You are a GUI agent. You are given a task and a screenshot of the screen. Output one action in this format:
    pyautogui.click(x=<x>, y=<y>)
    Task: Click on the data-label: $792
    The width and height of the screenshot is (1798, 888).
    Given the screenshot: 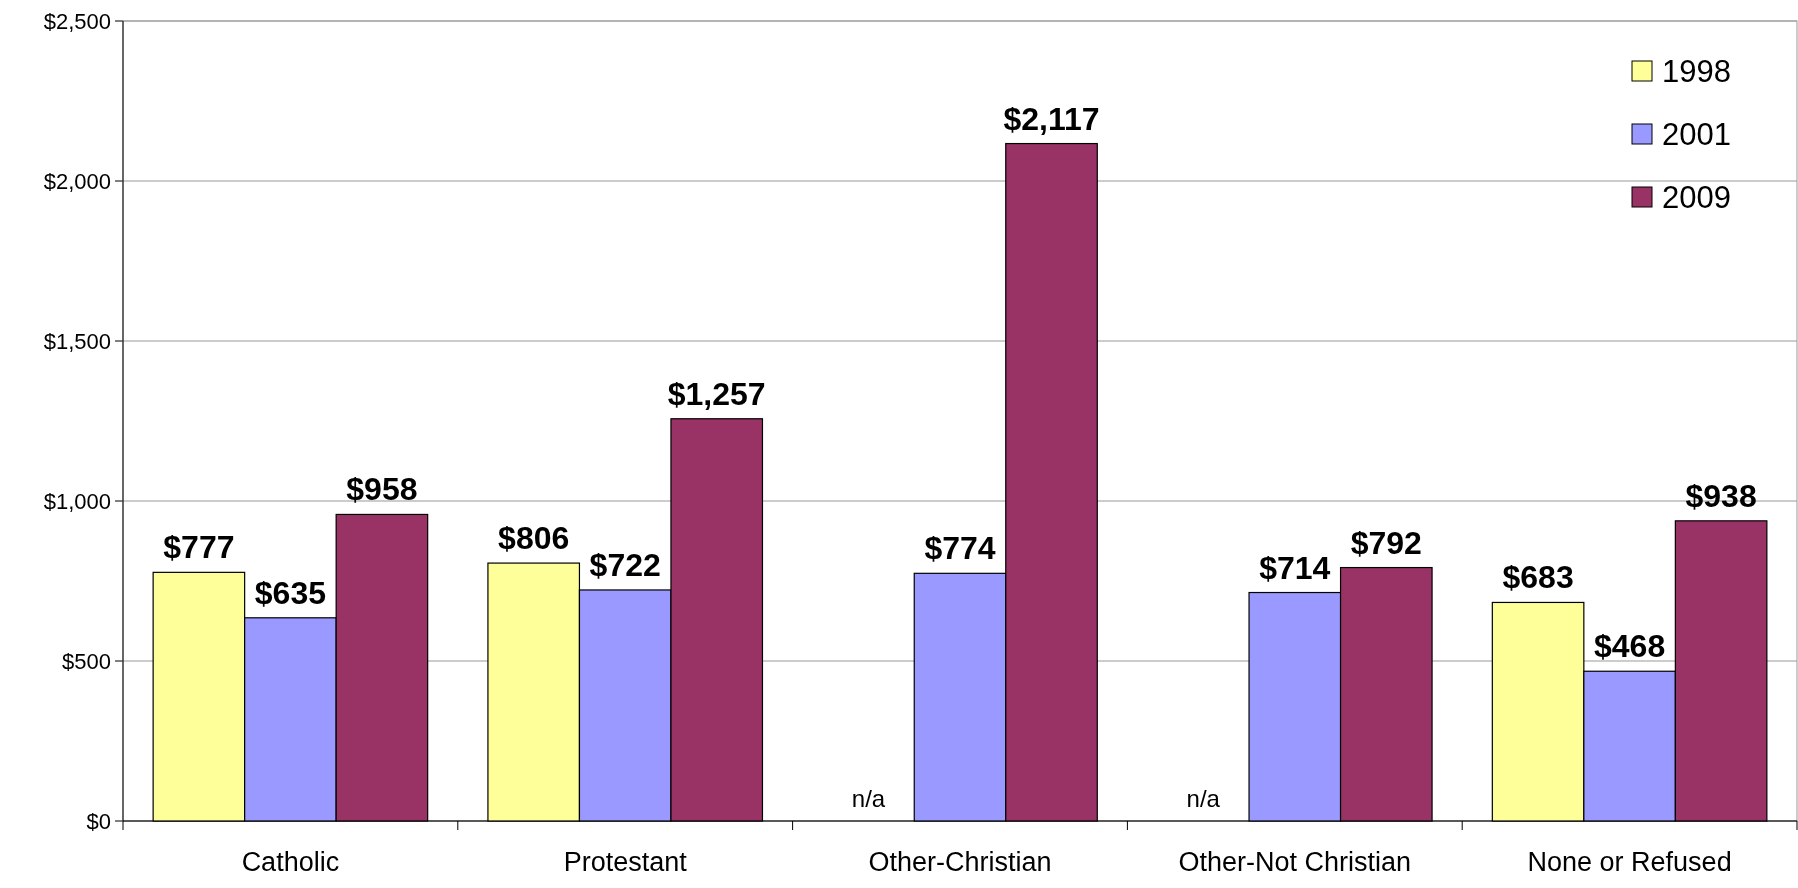 What is the action you would take?
    pyautogui.click(x=1386, y=542)
    